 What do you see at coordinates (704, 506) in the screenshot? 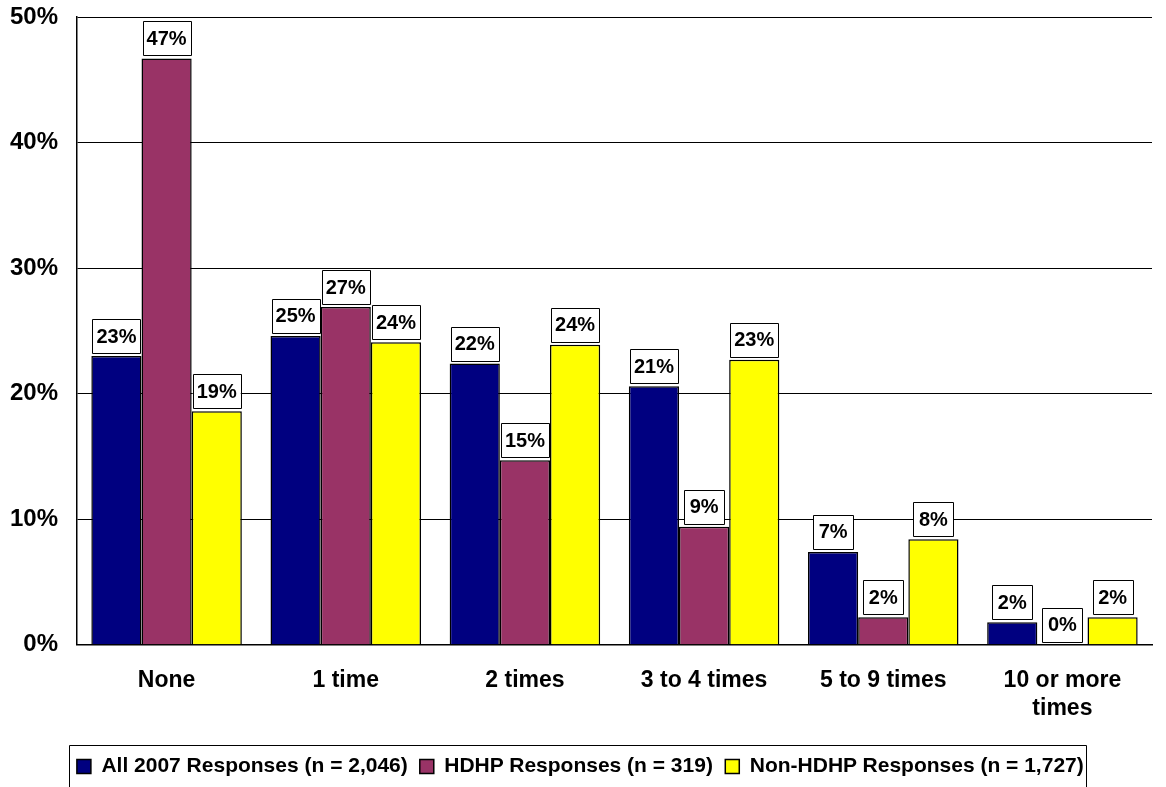
I see `data-label: 9%` at bounding box center [704, 506].